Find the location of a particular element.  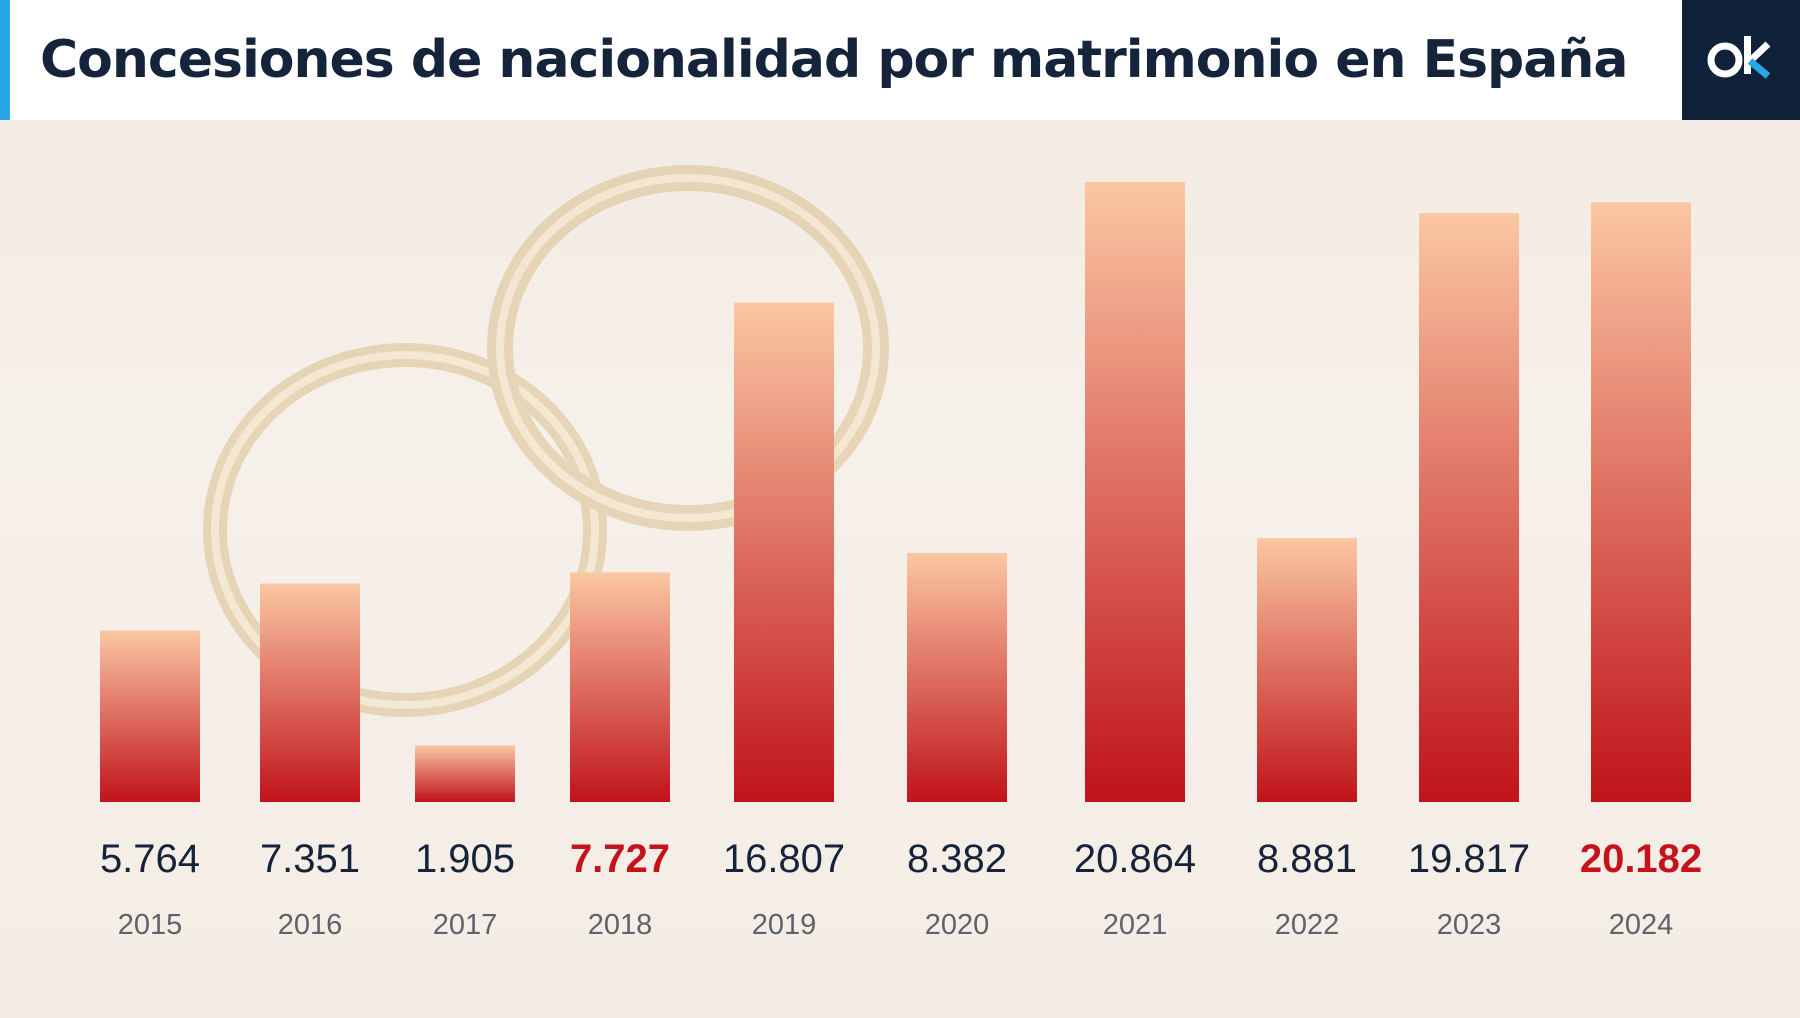

value-label-2022: 8.881 is located at coordinates (1307, 859).